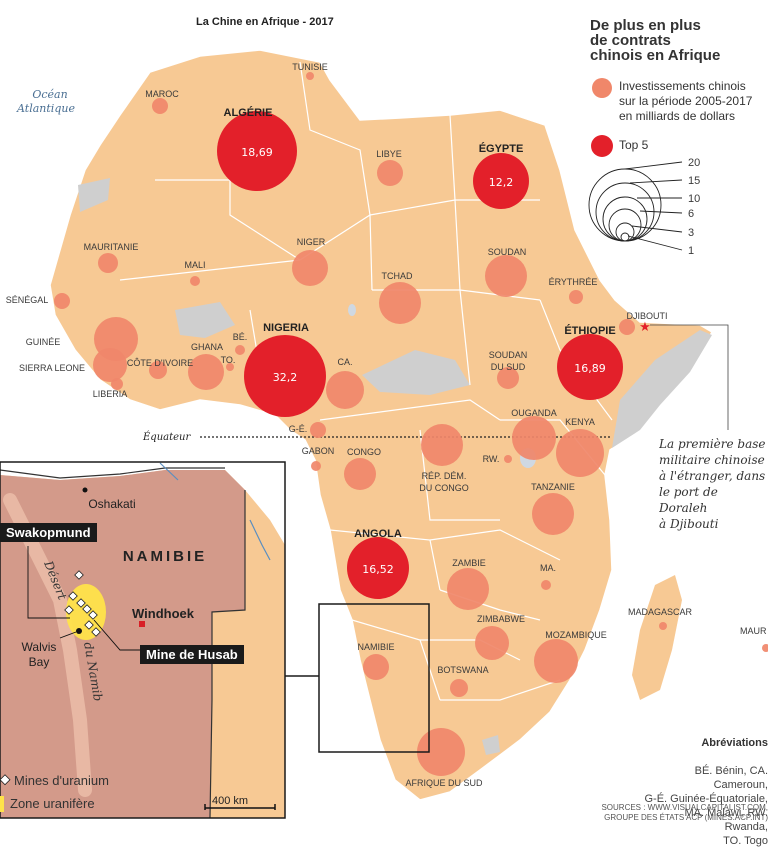  Describe the element at coordinates (546, 585) in the screenshot. I see `circle-malawi` at that location.